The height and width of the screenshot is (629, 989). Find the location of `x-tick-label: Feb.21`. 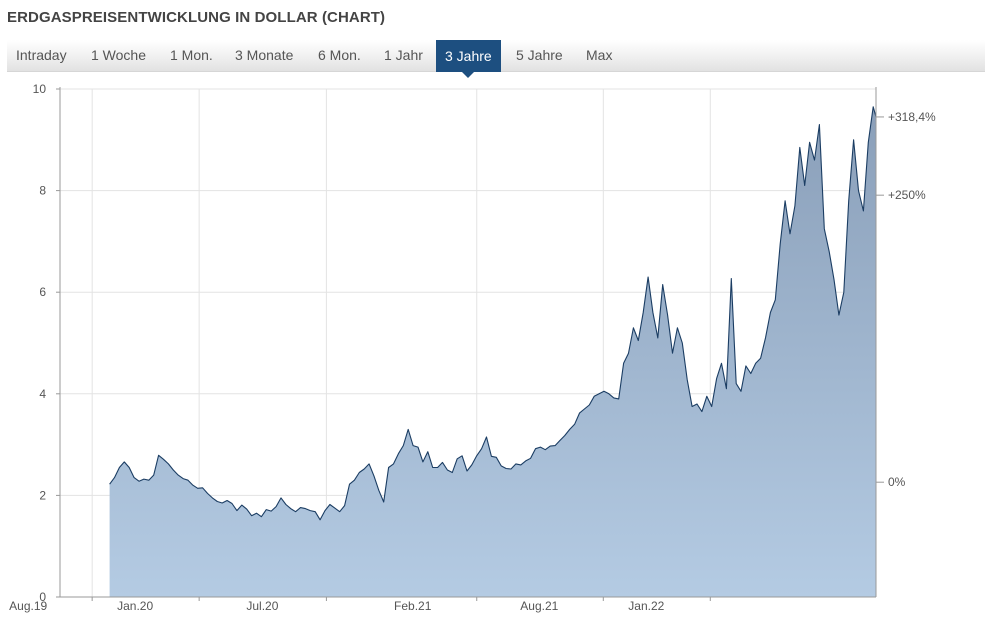

x-tick-label: Feb.21 is located at coordinates (413, 606).